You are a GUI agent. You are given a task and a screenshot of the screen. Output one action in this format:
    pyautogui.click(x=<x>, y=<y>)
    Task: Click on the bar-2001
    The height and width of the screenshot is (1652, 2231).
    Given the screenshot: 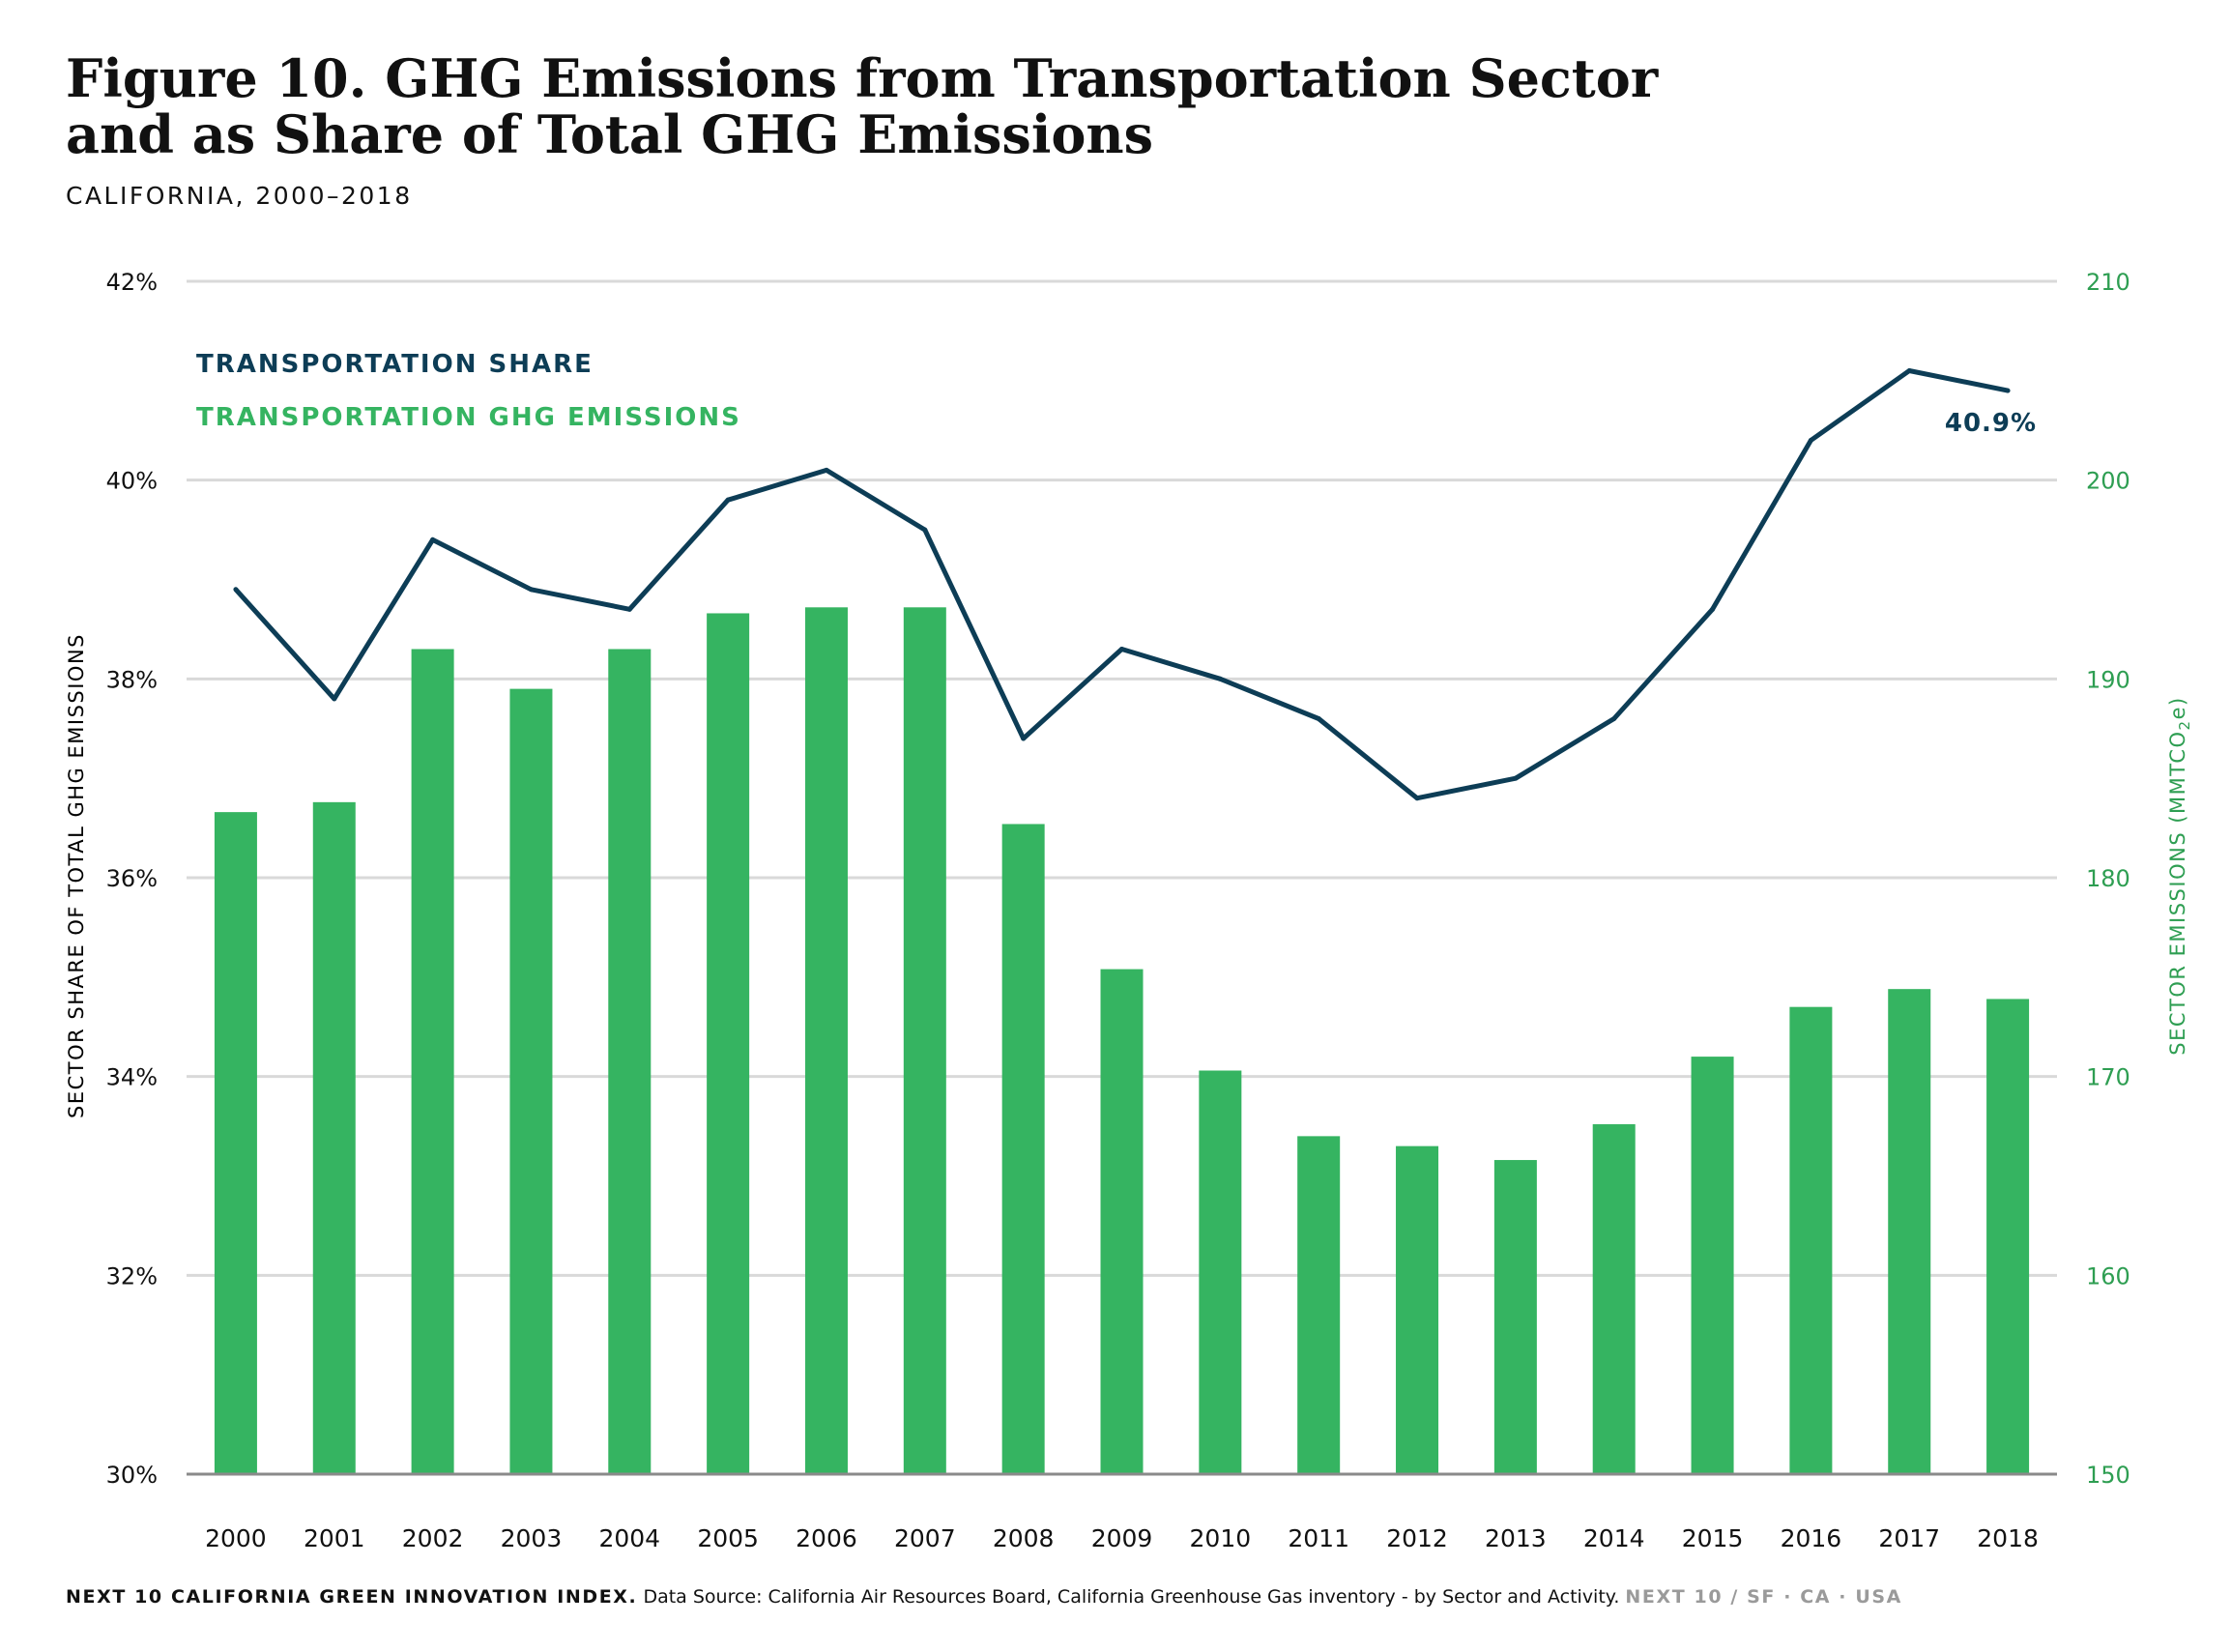 What is the action you would take?
    pyautogui.click(x=334, y=1137)
    